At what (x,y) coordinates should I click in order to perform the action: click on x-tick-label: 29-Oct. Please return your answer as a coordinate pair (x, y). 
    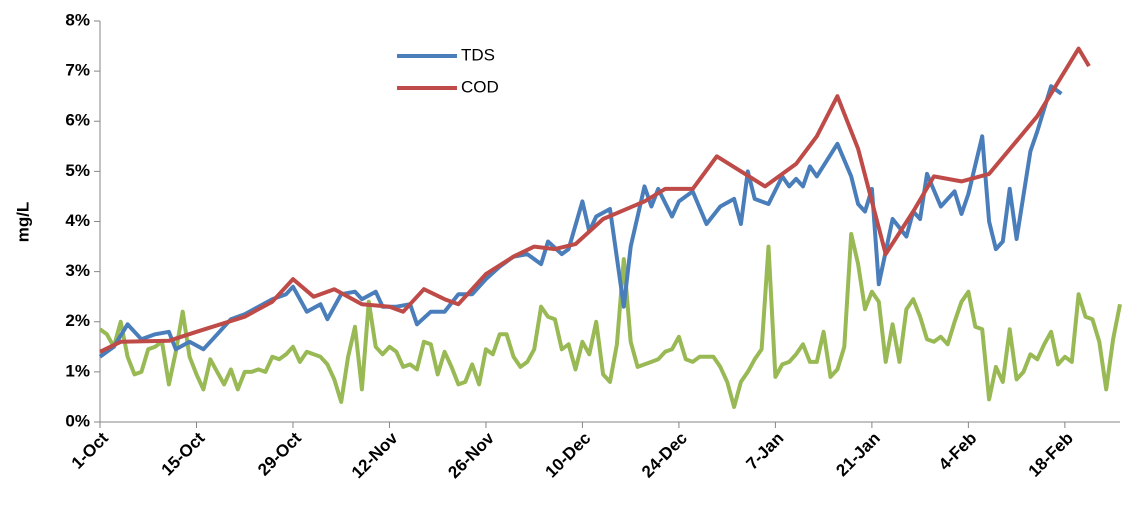
    Looking at the image, I should click on (279, 453).